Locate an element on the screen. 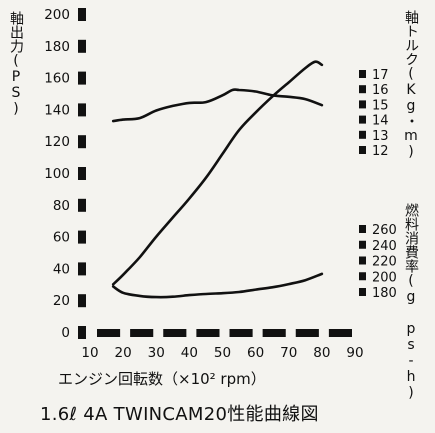  left-tick-label: 100 is located at coordinates (57, 174).